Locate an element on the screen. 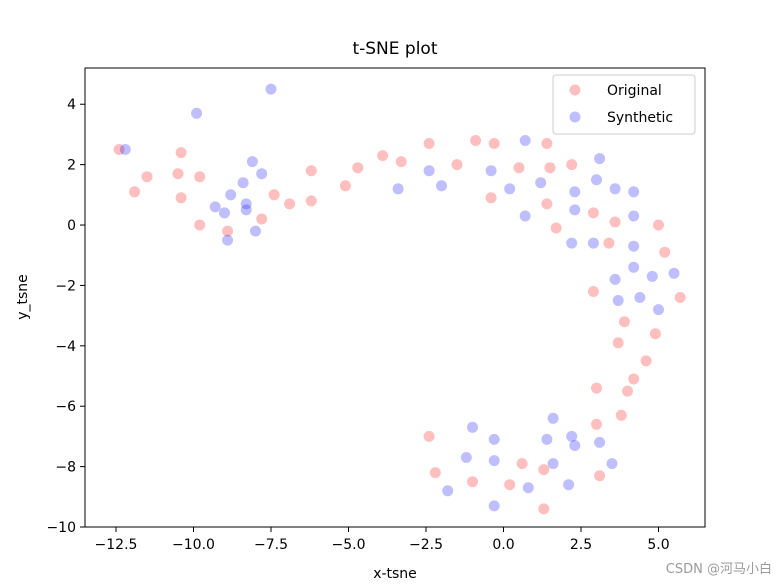  legend-marker-original is located at coordinates (575, 90).